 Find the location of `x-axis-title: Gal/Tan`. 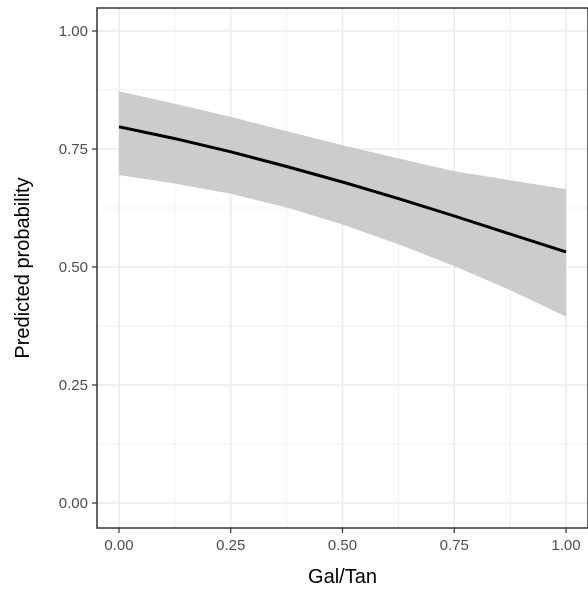

x-axis-title: Gal/Tan is located at coordinates (342, 577).